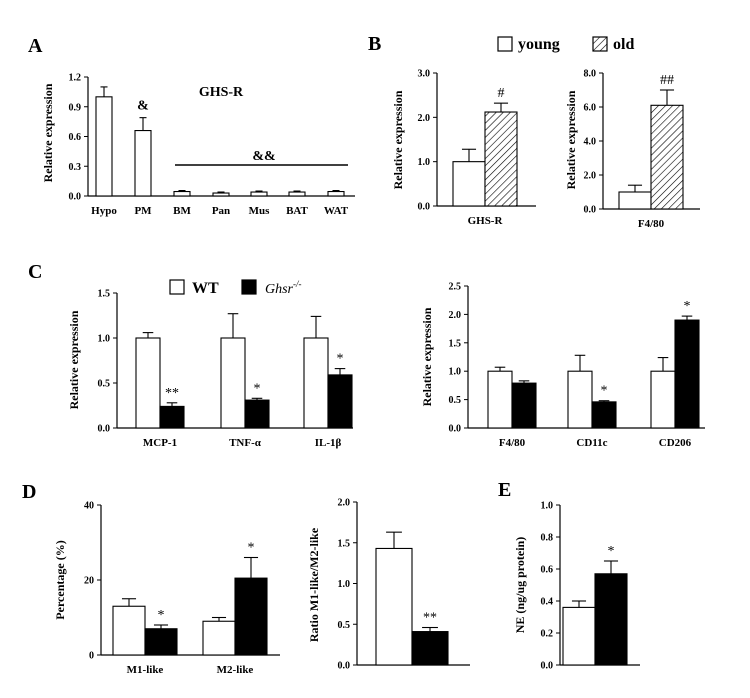 This screenshot has width=750, height=698. I want to click on legend-c: WT Ghsr-/-, so click(235, 288).